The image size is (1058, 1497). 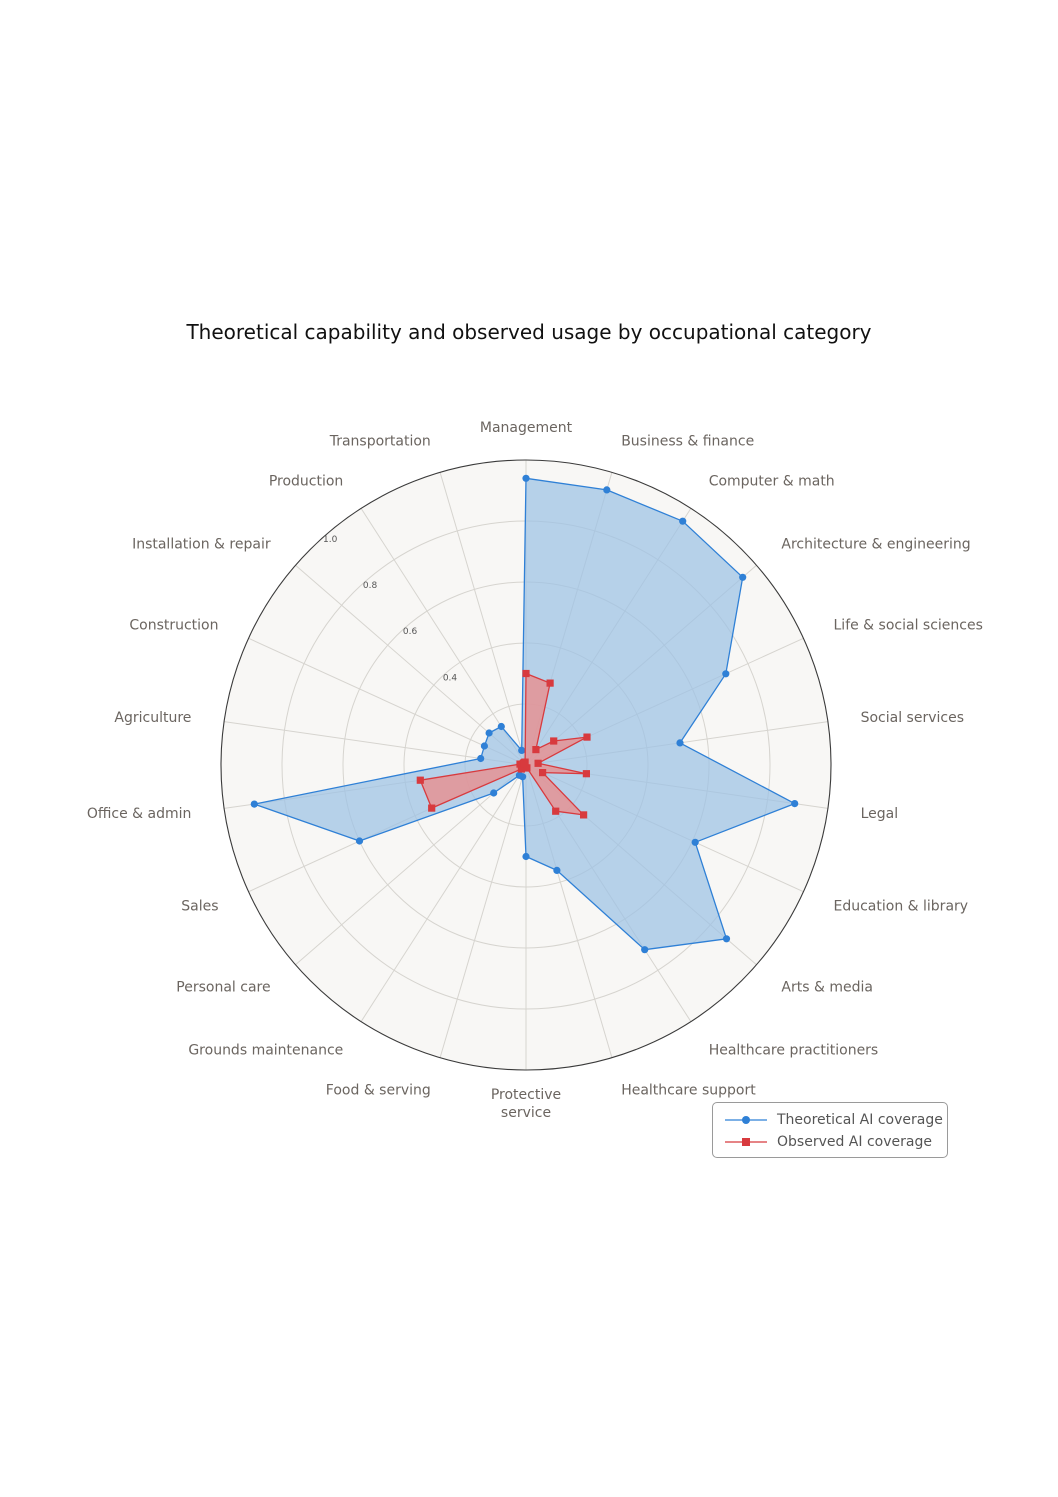 I want to click on radial-tick-label: 0.8, so click(x=370, y=586).